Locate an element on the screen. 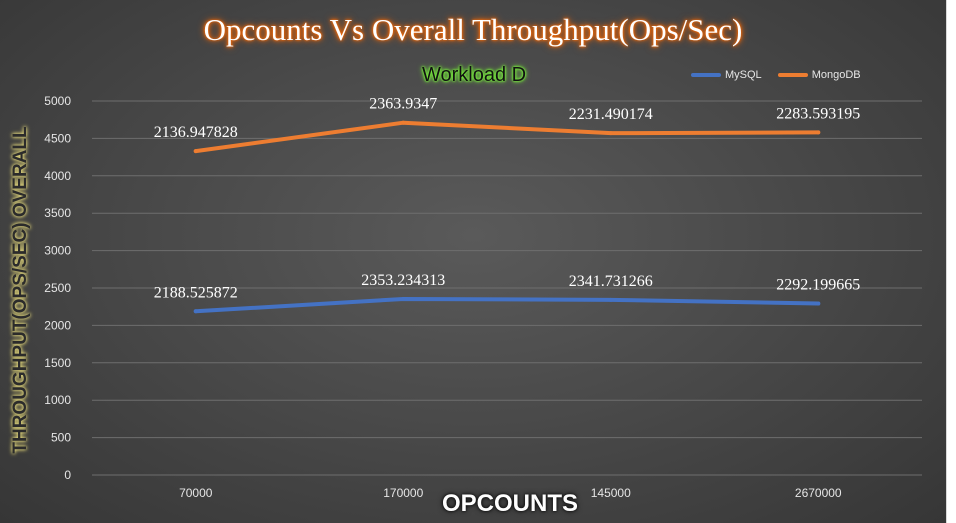 The width and height of the screenshot is (956, 523). data-label-mongodb: 2363.9347 is located at coordinates (403, 104).